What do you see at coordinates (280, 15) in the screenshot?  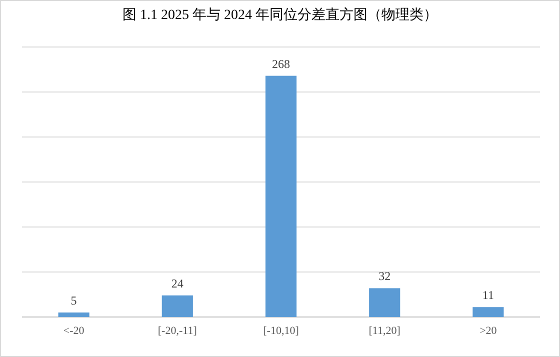 I see `chart-title: 图 1.1 2025 年与 2024 年同位分差直方图（物理类）` at bounding box center [280, 15].